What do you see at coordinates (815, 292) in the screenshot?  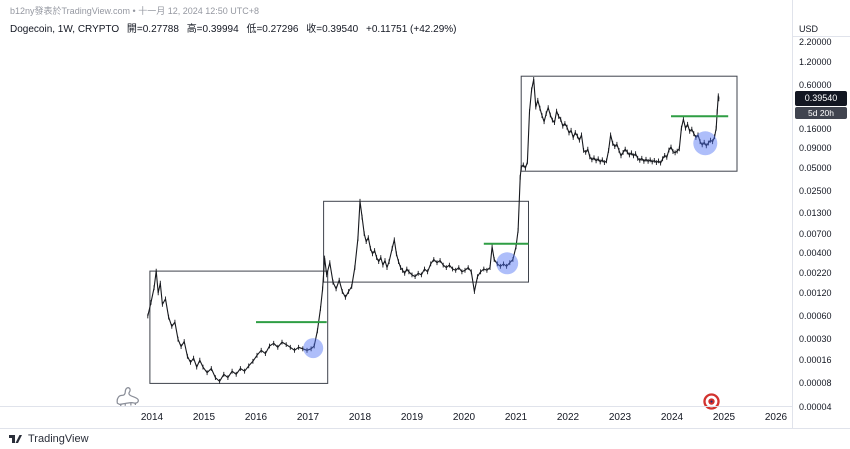 I see `price-tick-label: 0.00120` at bounding box center [815, 292].